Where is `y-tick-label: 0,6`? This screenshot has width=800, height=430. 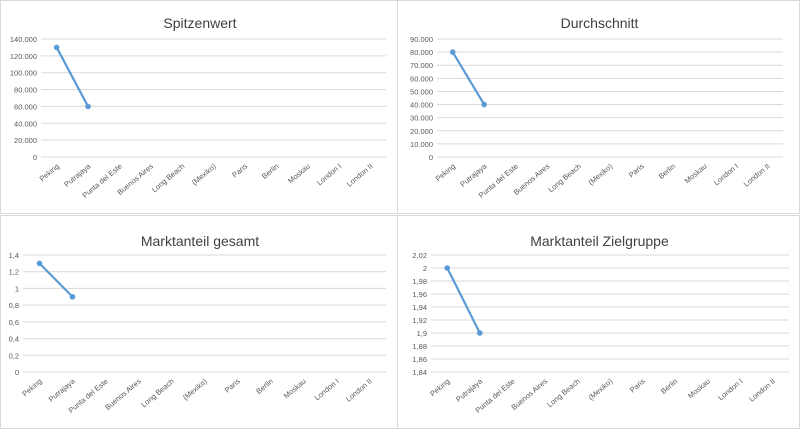
y-tick-label: 0,6 is located at coordinates (14, 322).